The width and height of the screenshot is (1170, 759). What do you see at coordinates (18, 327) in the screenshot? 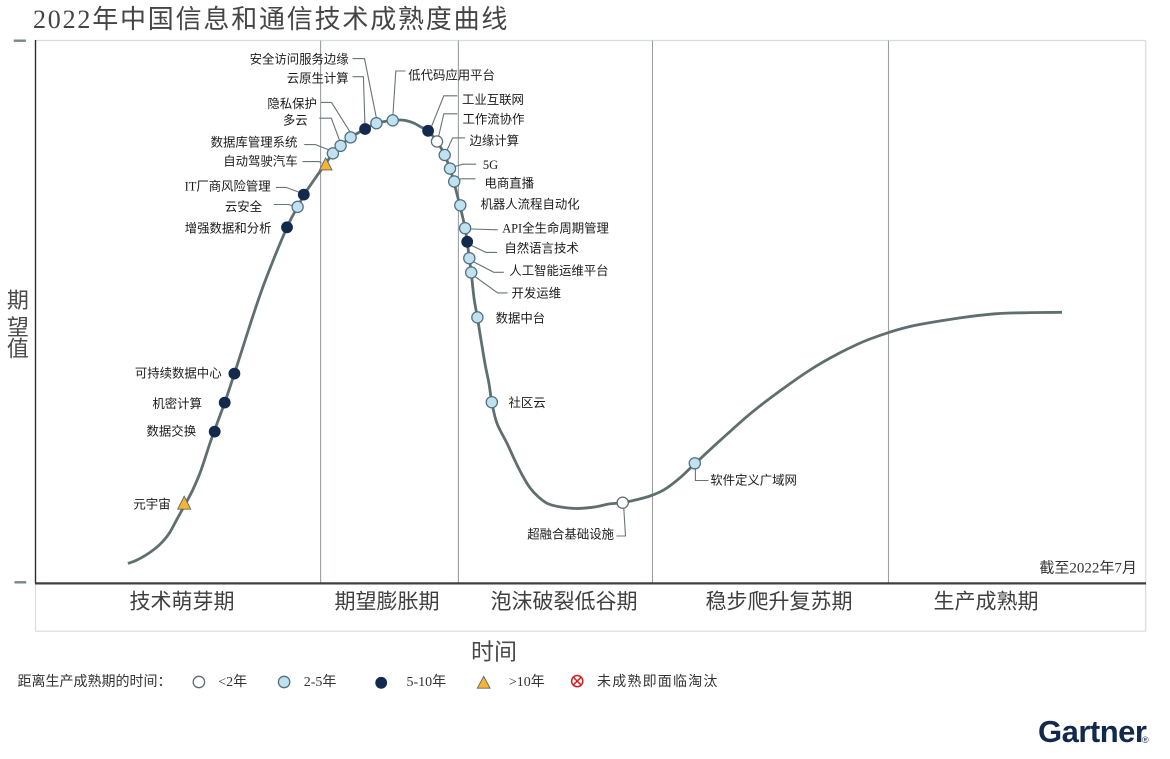
I see `svg-text: 望` at bounding box center [18, 327].